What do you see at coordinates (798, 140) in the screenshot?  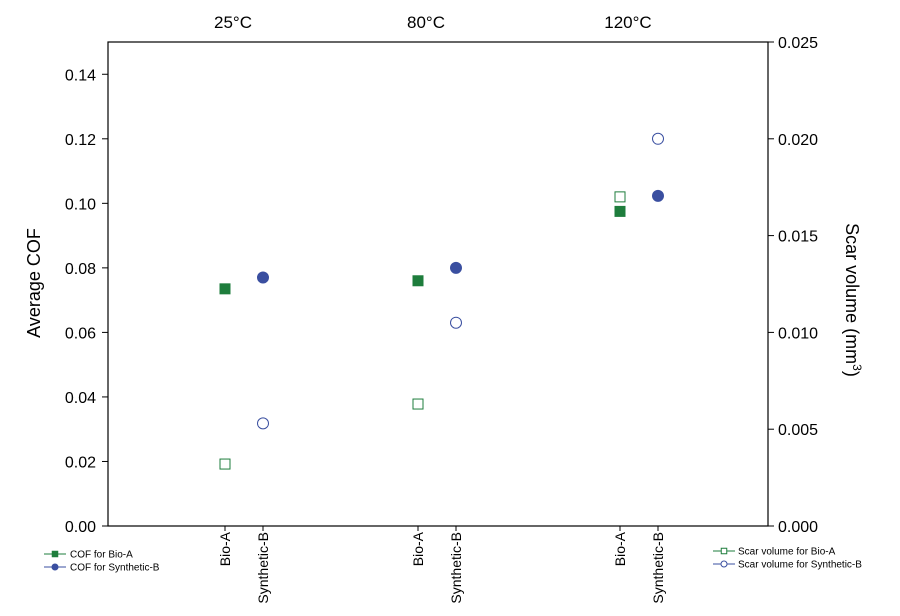 I see `y2-tick-label: 0.020` at bounding box center [798, 140].